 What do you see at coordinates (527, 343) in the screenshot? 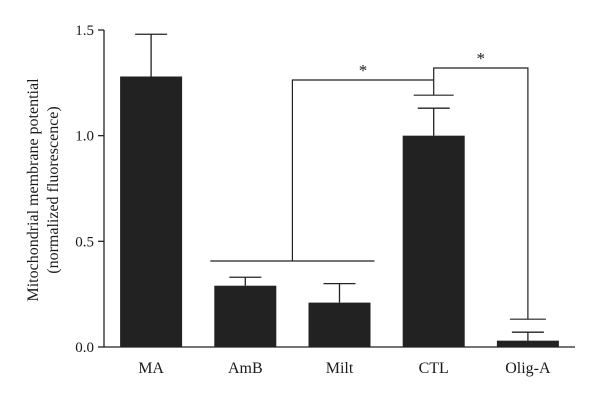
I see `bar-olig-a` at bounding box center [527, 343].